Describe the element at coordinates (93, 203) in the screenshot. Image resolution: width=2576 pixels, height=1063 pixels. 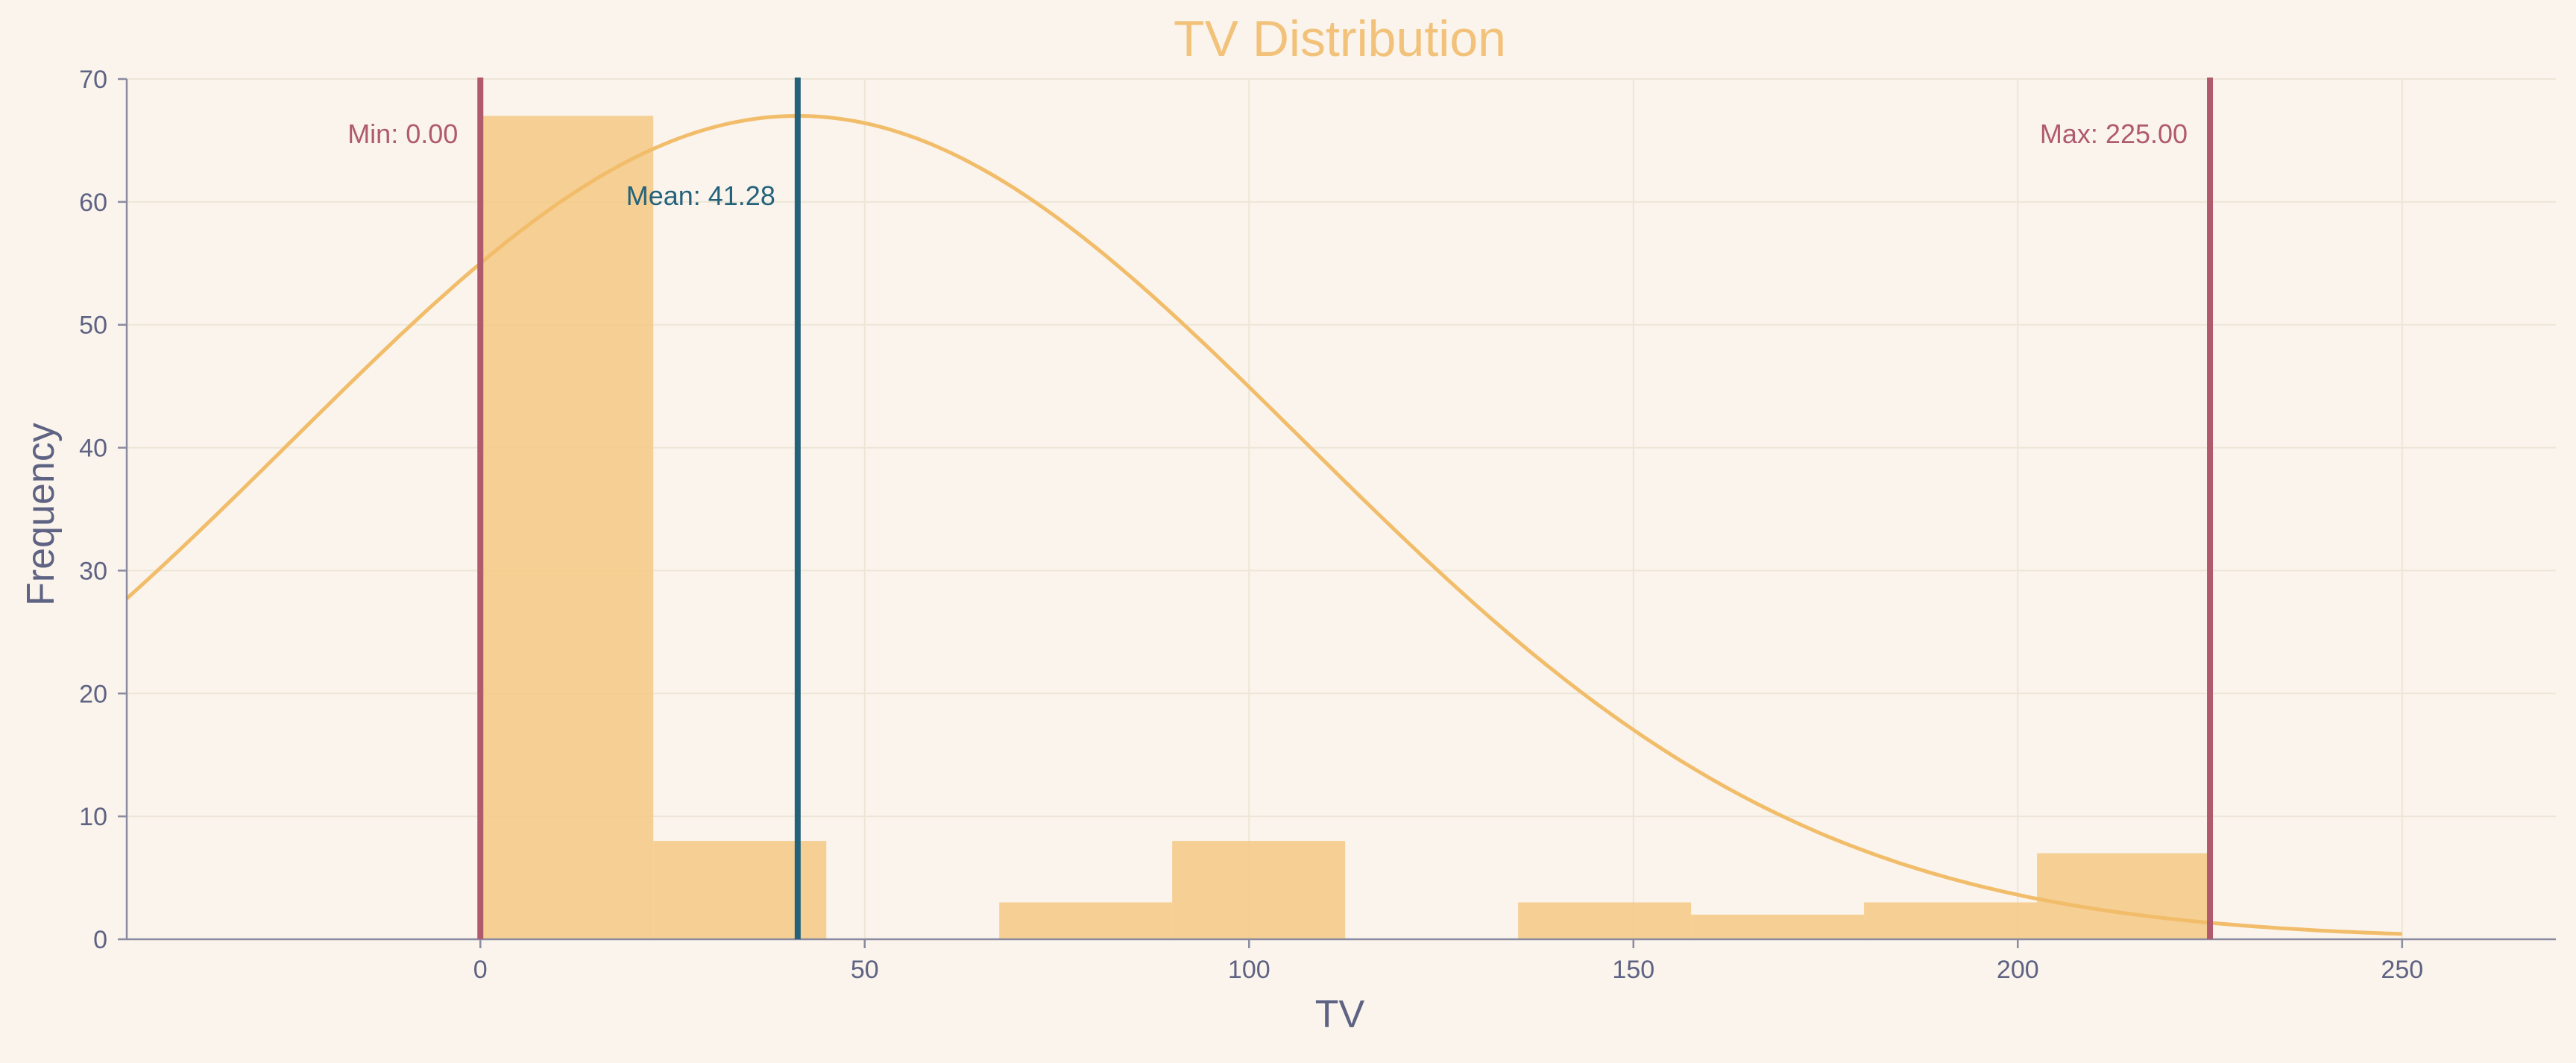
I see `y-tick-label: 60` at that location.